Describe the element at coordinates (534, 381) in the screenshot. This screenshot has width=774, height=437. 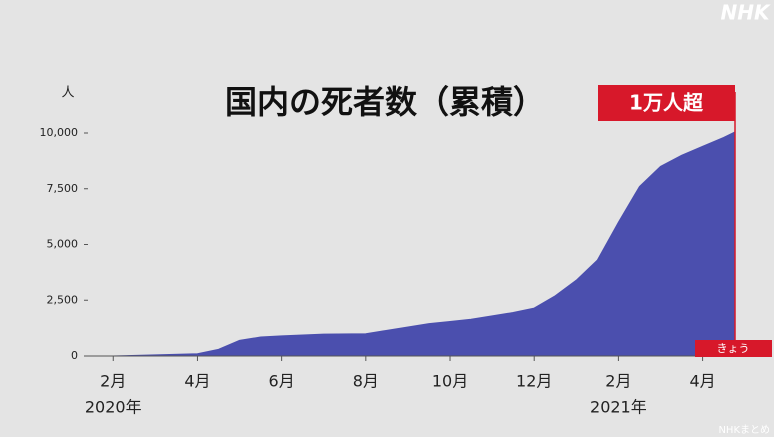
I see `x-tick-label: 12月` at that location.